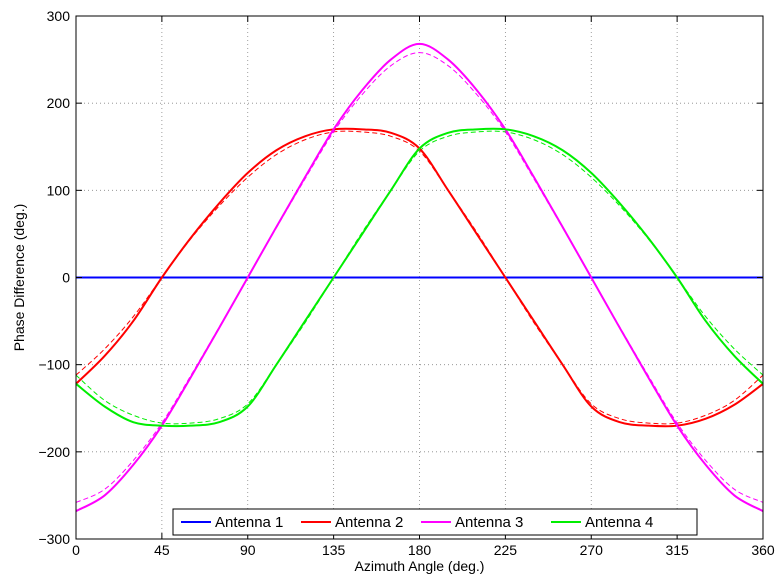 Image resolution: width=779 pixels, height=584 pixels. Describe the element at coordinates (619, 522) in the screenshot. I see `legend-label-antenna-4: Antenna 4` at that location.